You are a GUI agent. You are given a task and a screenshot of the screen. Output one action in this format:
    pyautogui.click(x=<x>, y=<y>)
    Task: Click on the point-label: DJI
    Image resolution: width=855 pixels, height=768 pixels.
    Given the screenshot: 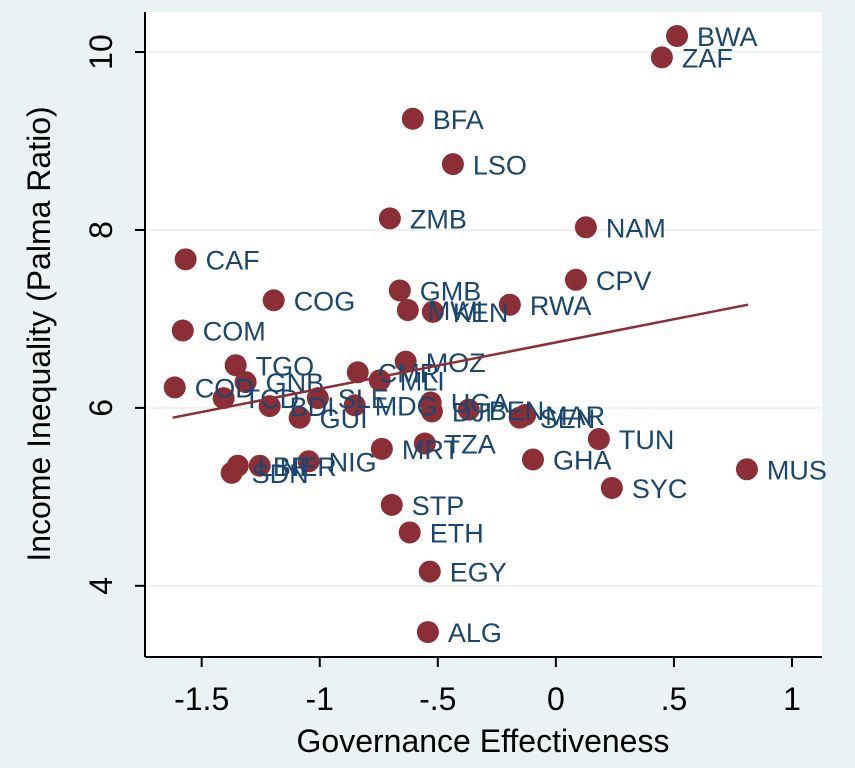 What is the action you would take?
    pyautogui.click(x=472, y=413)
    